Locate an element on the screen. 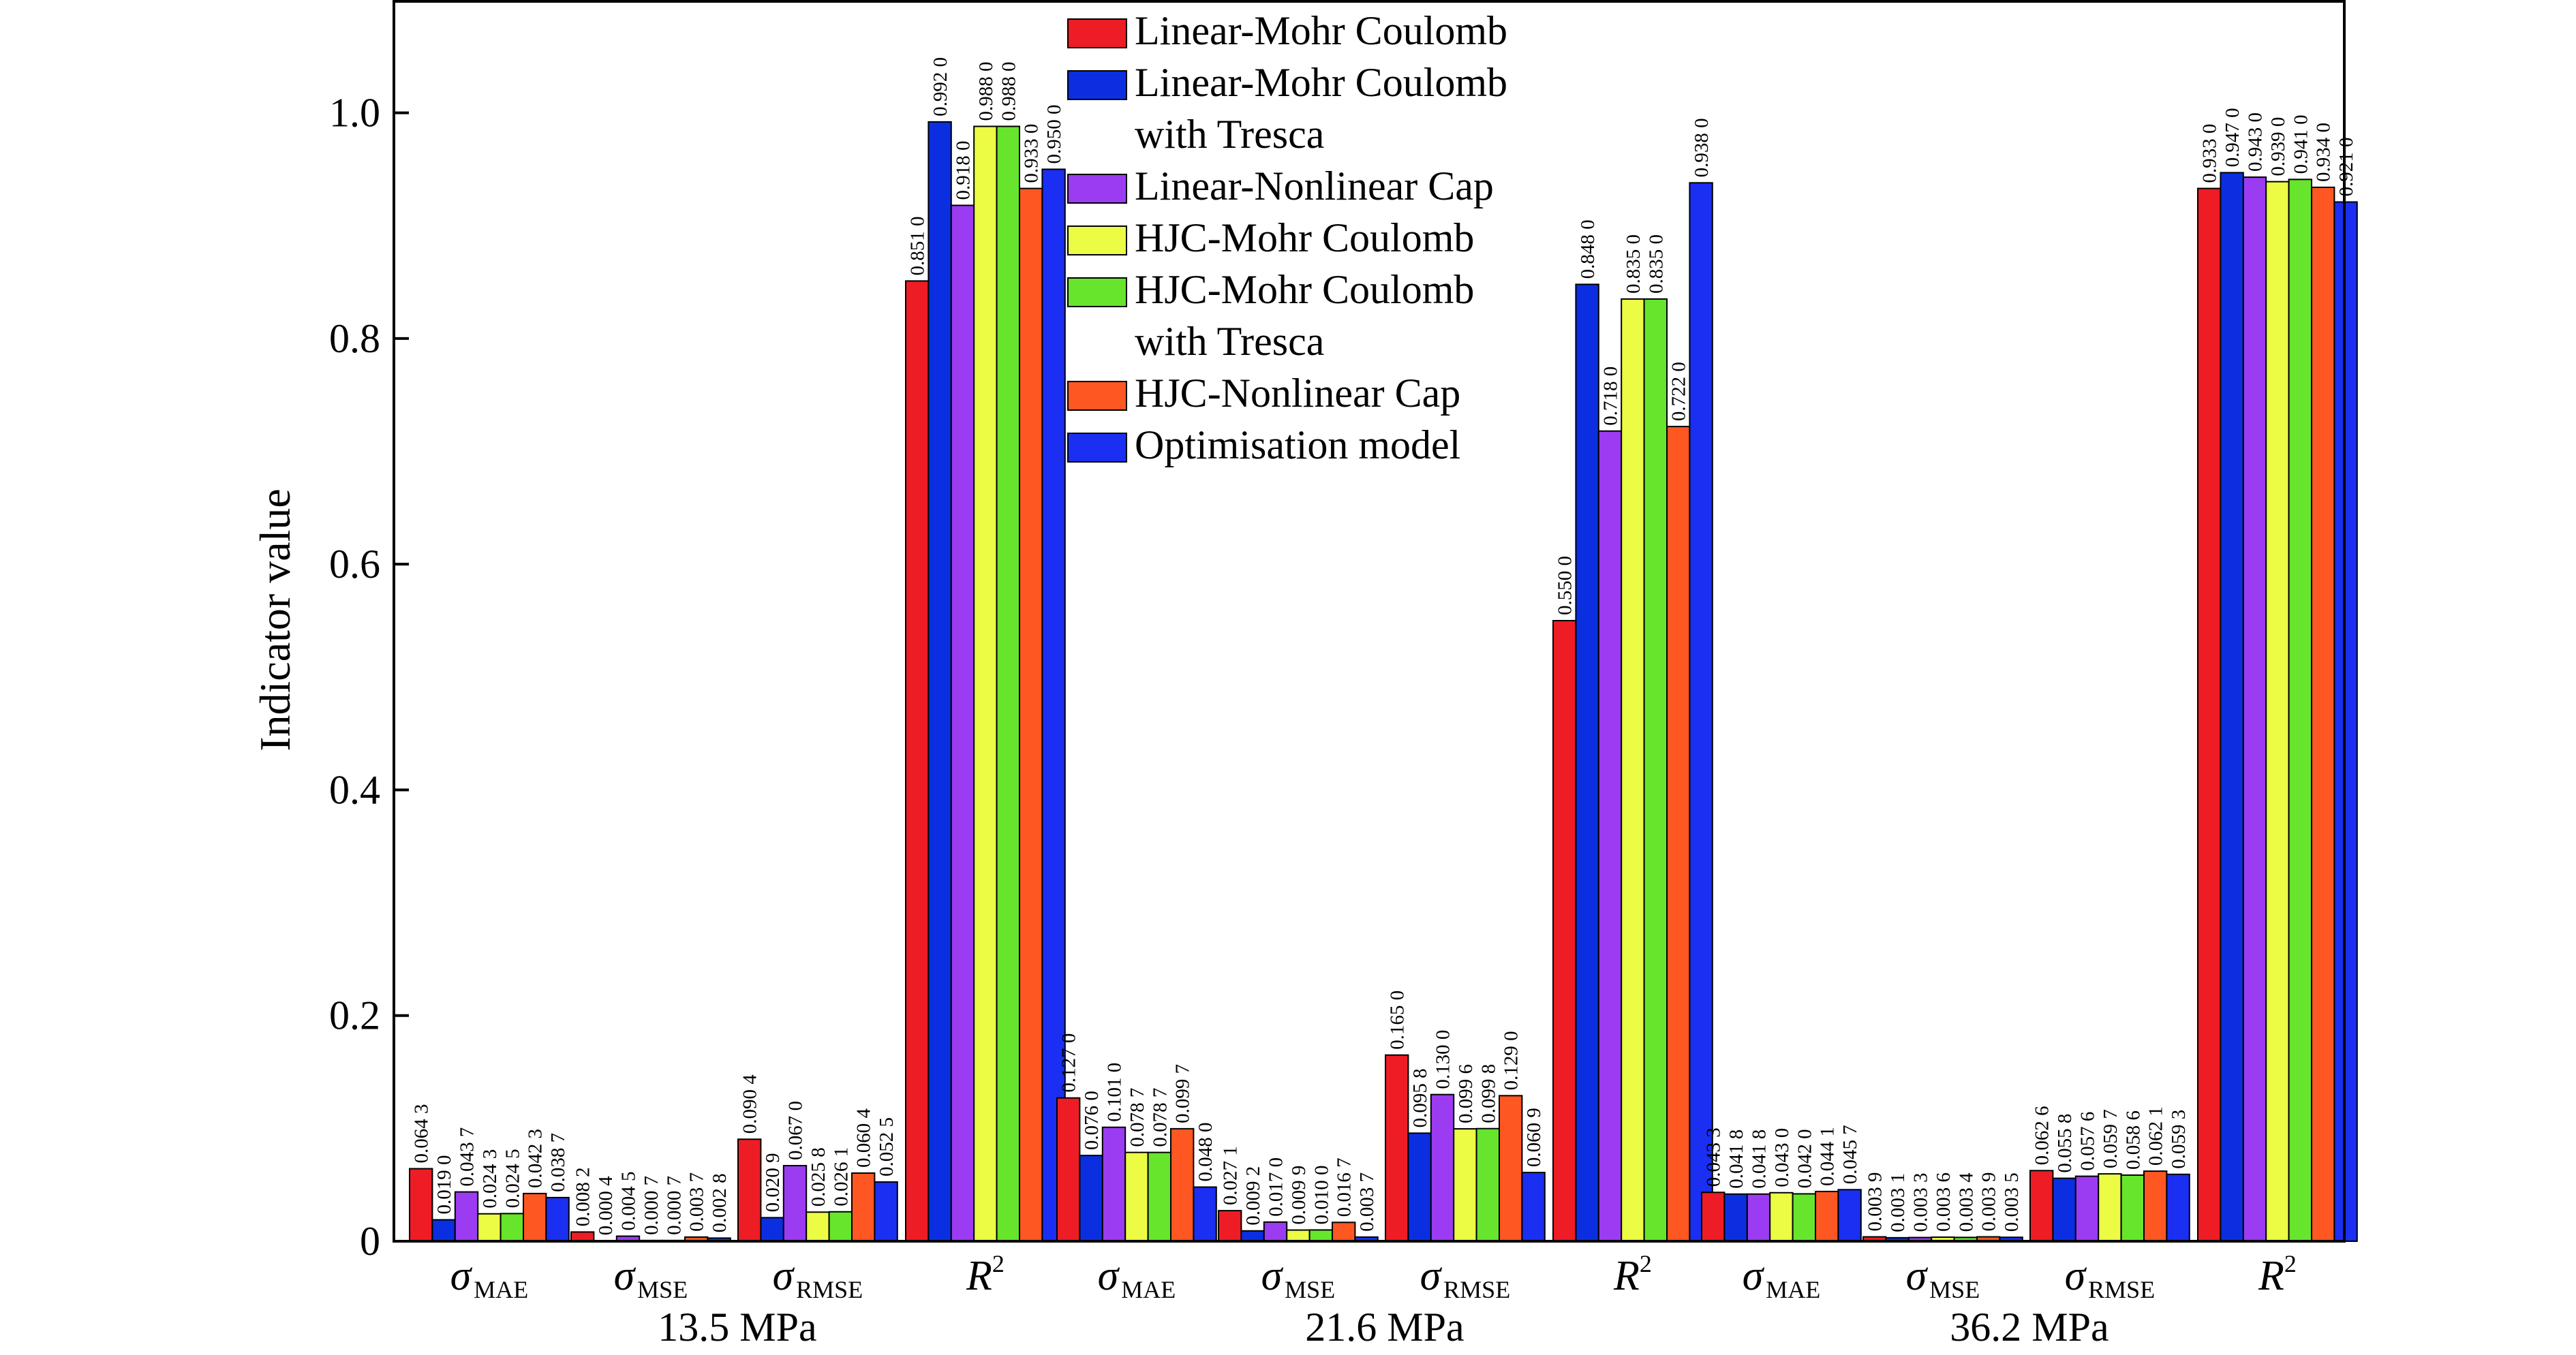  bar-value-label: 0.003 3 is located at coordinates (1921, 1202).